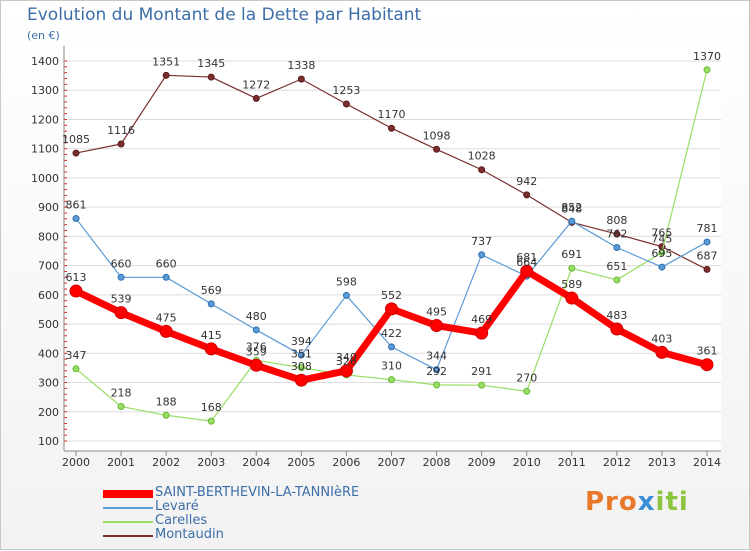 This screenshot has width=750, height=551. I want to click on data-label: 942, so click(526, 181).